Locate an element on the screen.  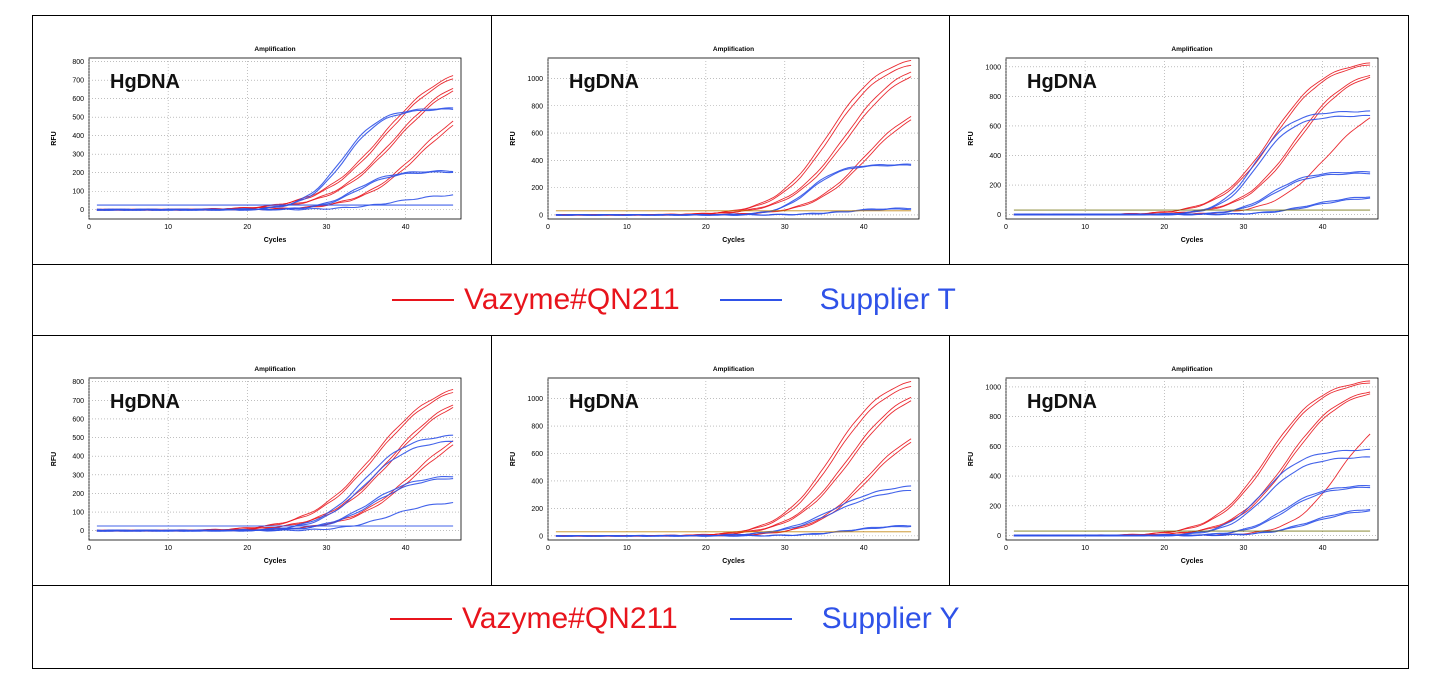
supplier-y-legend-label: Supplier Y is located at coordinates (890, 618).